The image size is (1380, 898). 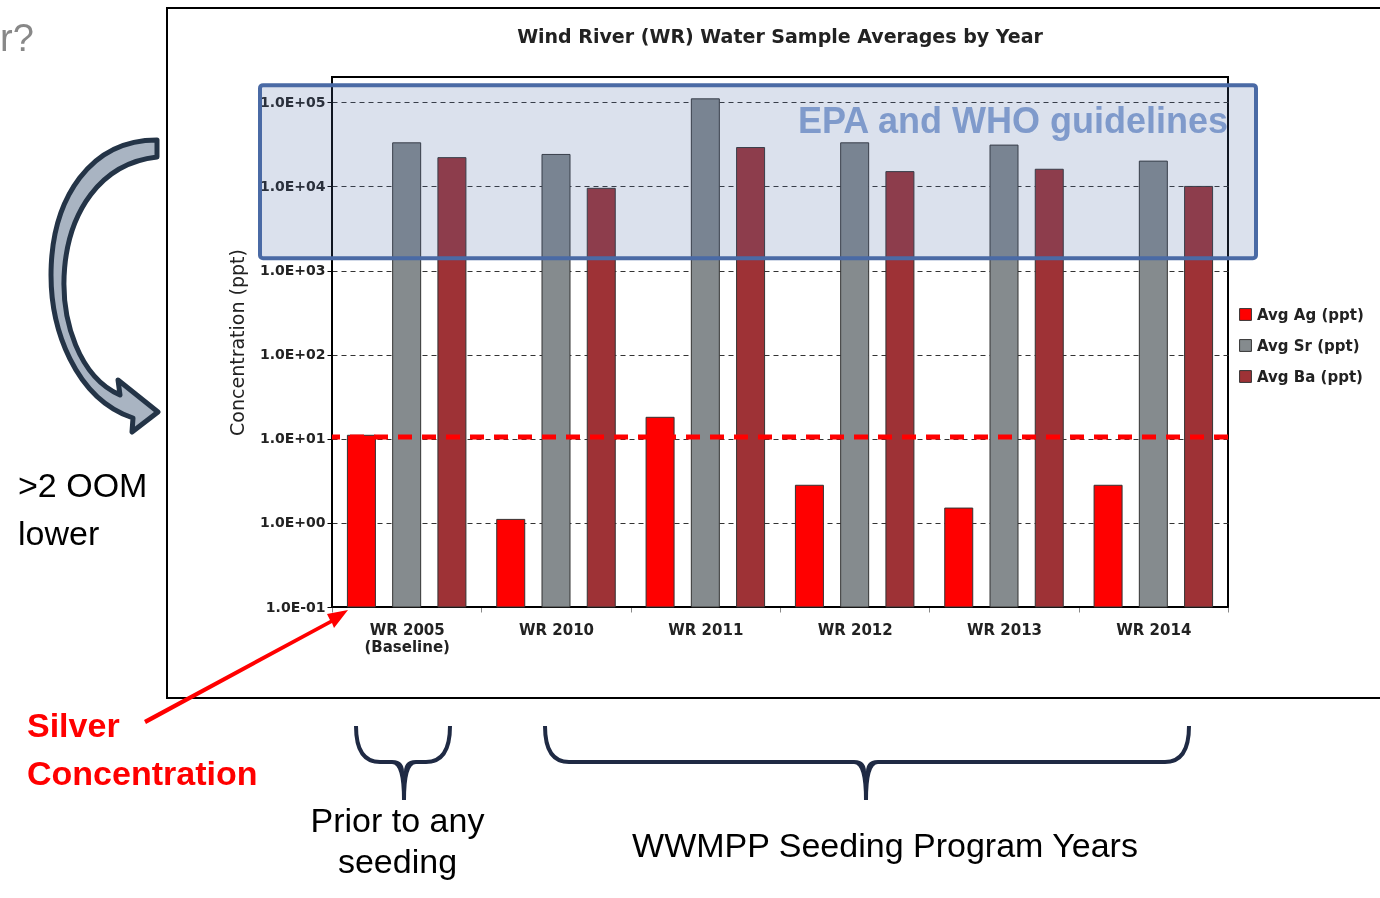 What do you see at coordinates (292, 270) in the screenshot?
I see `y-tick-label: 1.0E+03` at bounding box center [292, 270].